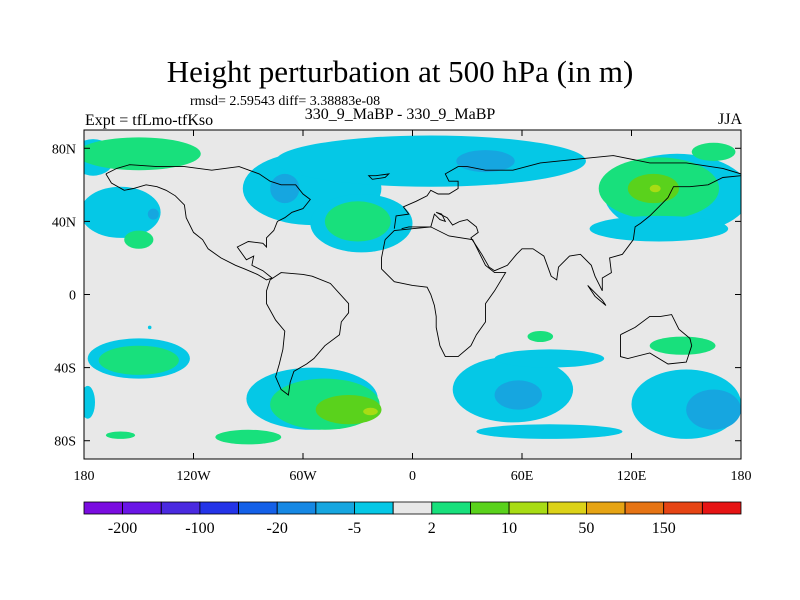 The image size is (800, 600). I want to click on colorbar-label: 2, so click(432, 528).